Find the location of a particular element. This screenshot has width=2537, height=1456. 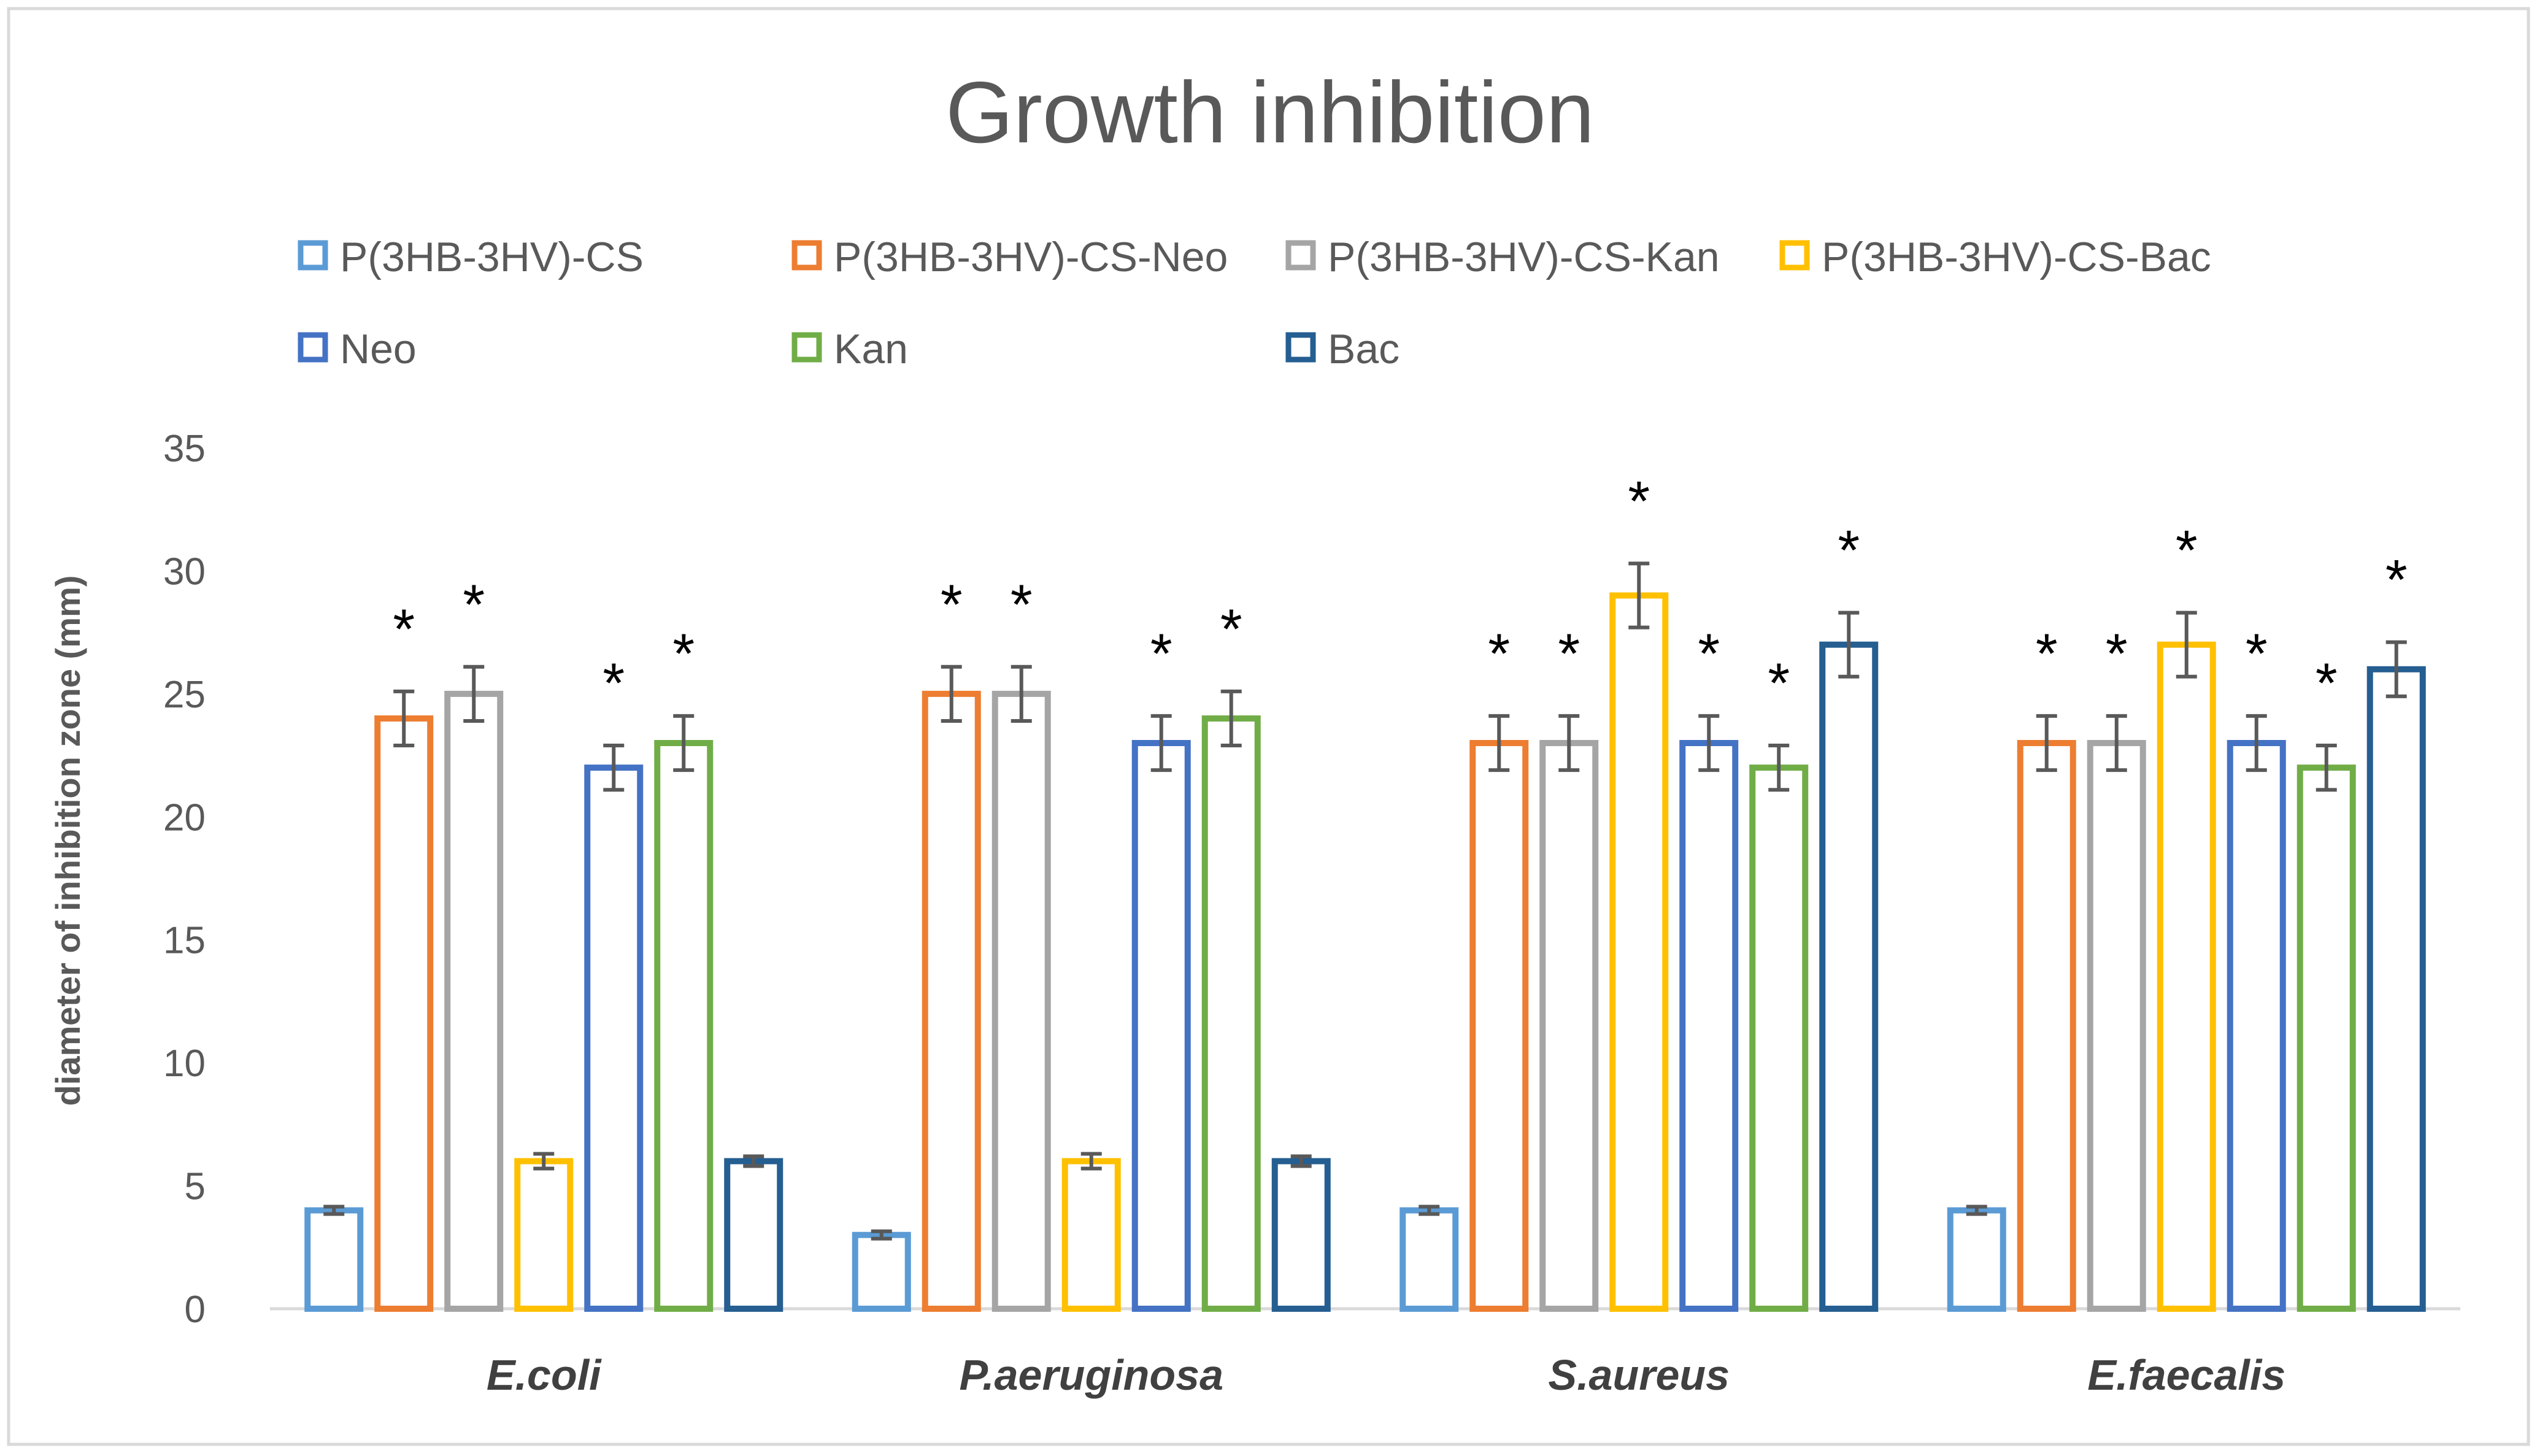

y-tick-label: 20 is located at coordinates (185, 817).